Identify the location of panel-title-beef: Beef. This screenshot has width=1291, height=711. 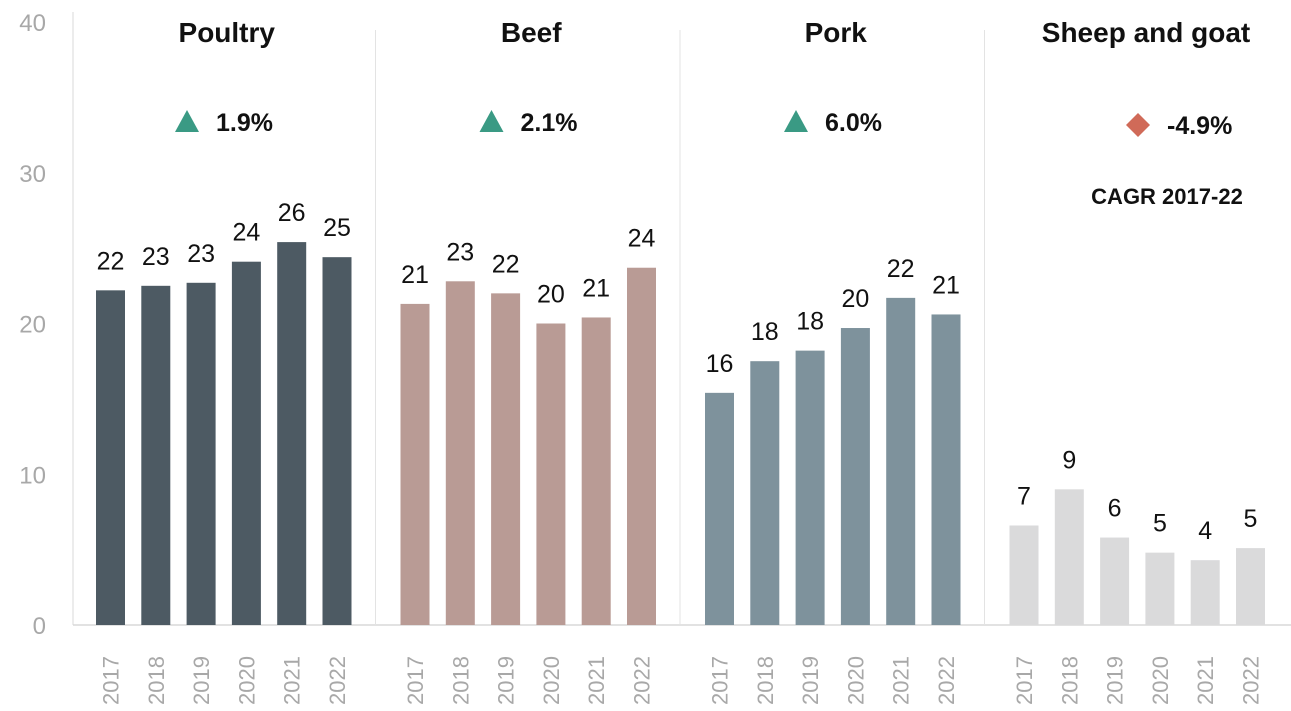
(531, 32).